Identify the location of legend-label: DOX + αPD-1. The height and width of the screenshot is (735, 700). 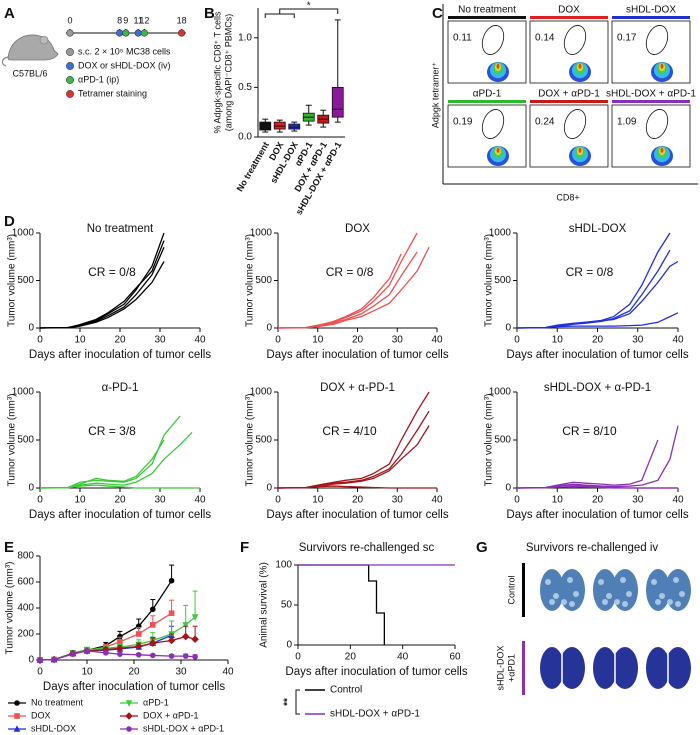
(170, 715).